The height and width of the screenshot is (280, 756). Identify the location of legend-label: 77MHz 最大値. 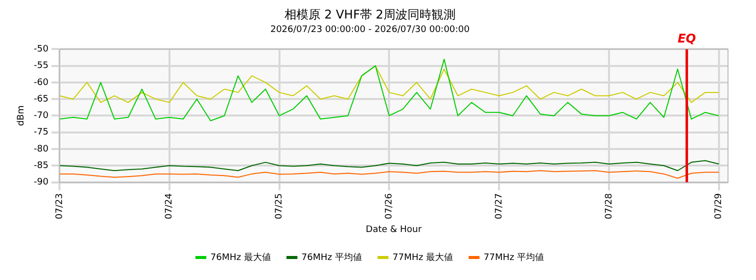
(423, 257).